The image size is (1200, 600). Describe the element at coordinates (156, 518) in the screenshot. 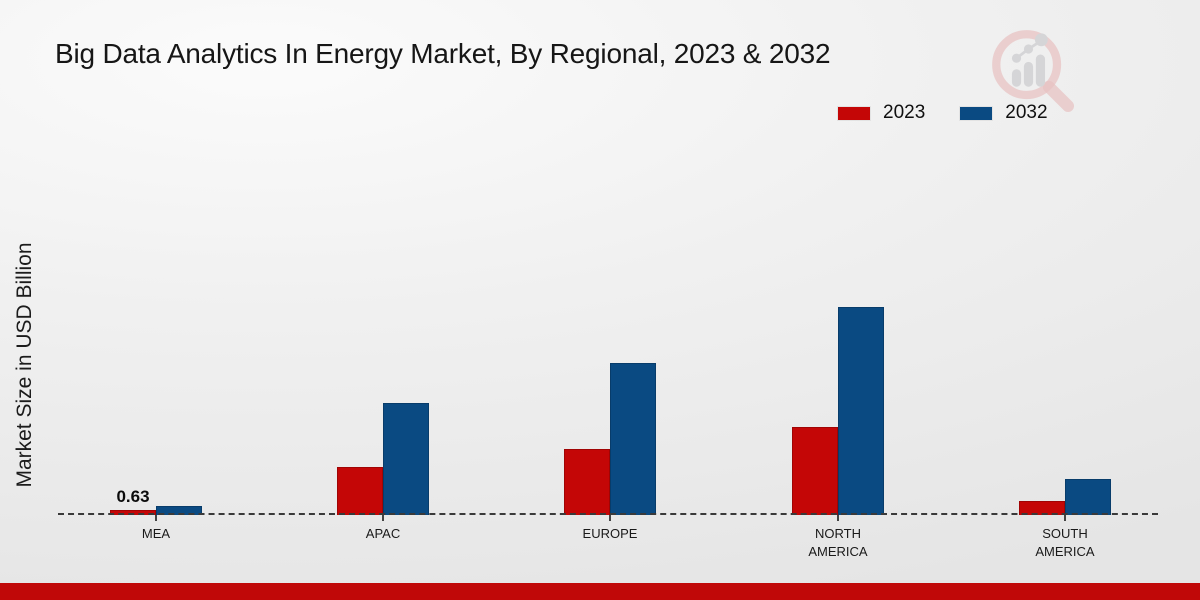

I see `x-axis-tick-mea` at that location.